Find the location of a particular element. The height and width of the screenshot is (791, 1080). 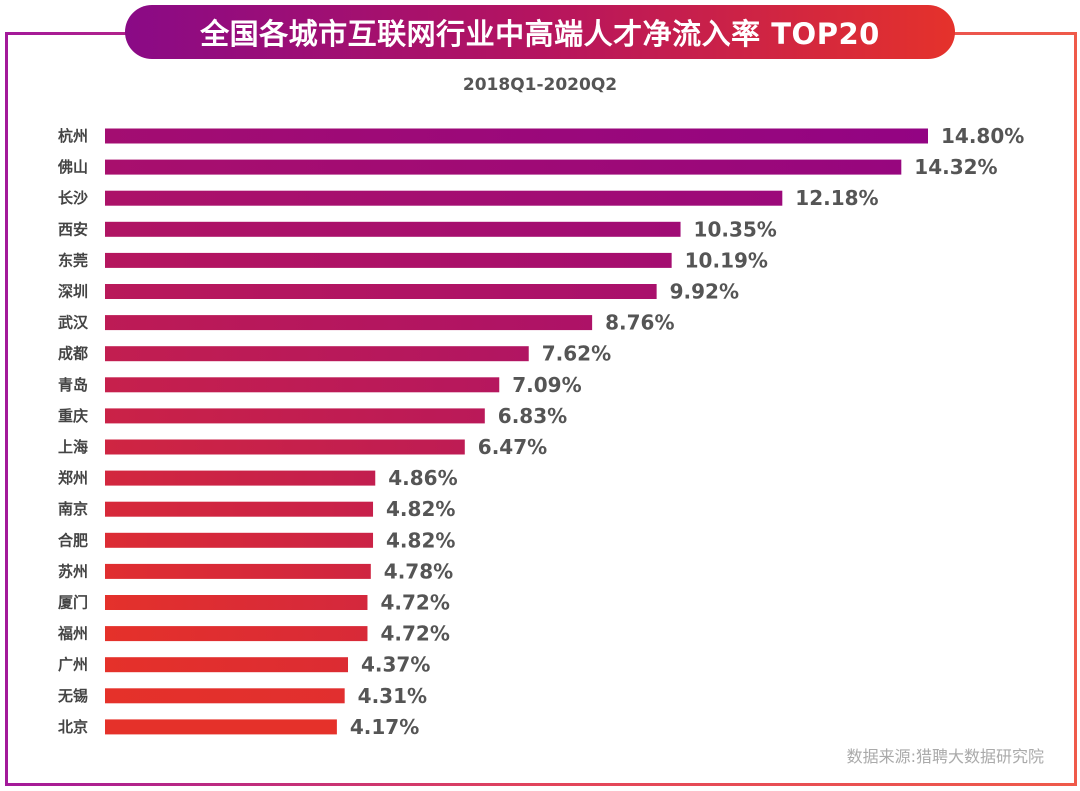

category-label: 成都 is located at coordinates (73, 354).